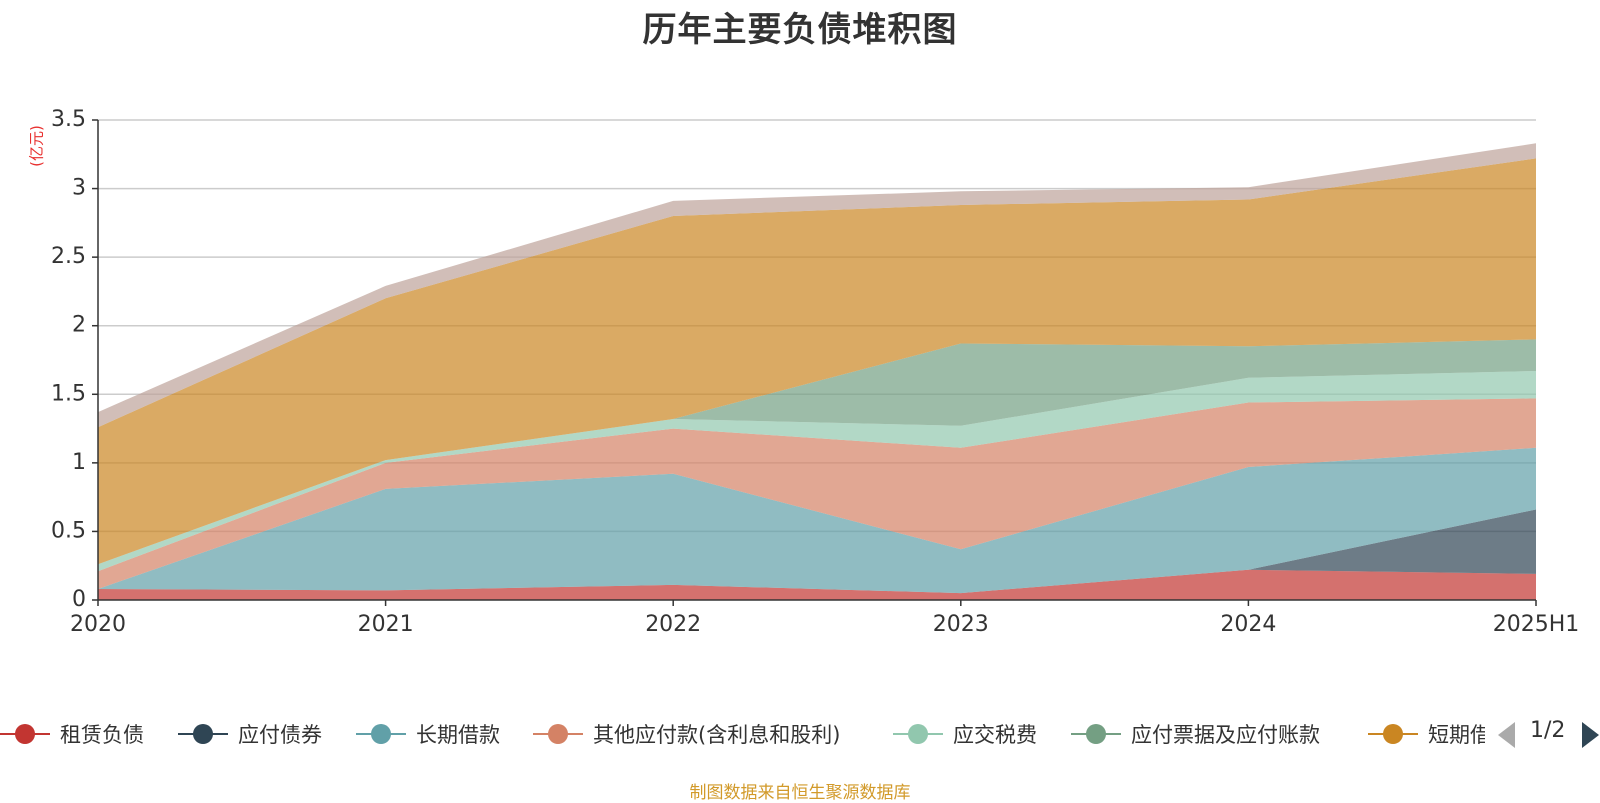 Image resolution: width=1600 pixels, height=803 pixels. Describe the element at coordinates (1548, 730) in the screenshot. I see `legend-page-indicator: 1/2` at that location.